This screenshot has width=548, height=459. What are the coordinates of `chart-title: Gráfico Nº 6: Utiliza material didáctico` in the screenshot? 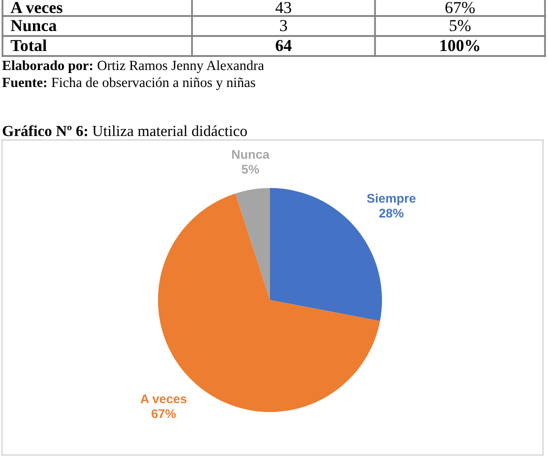 It's located at (124, 130).